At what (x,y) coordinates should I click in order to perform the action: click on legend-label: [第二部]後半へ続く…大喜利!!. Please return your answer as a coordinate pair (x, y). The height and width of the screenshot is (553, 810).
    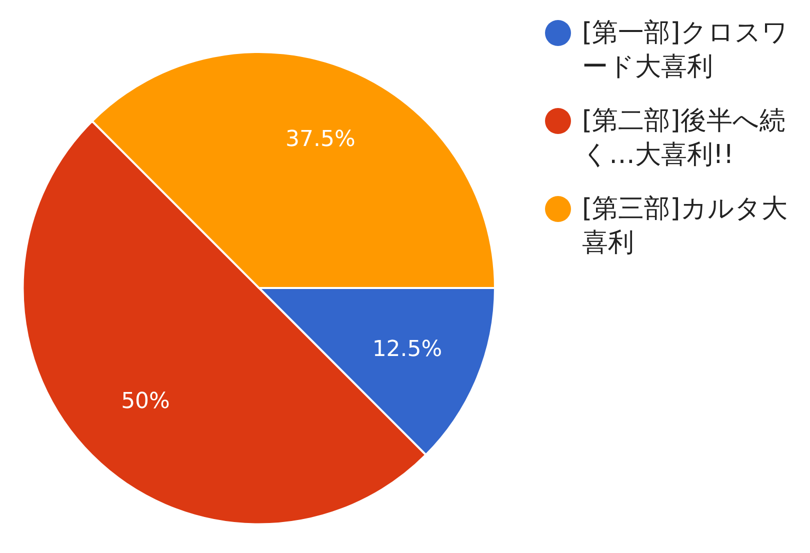
    Looking at the image, I should click on (684, 138).